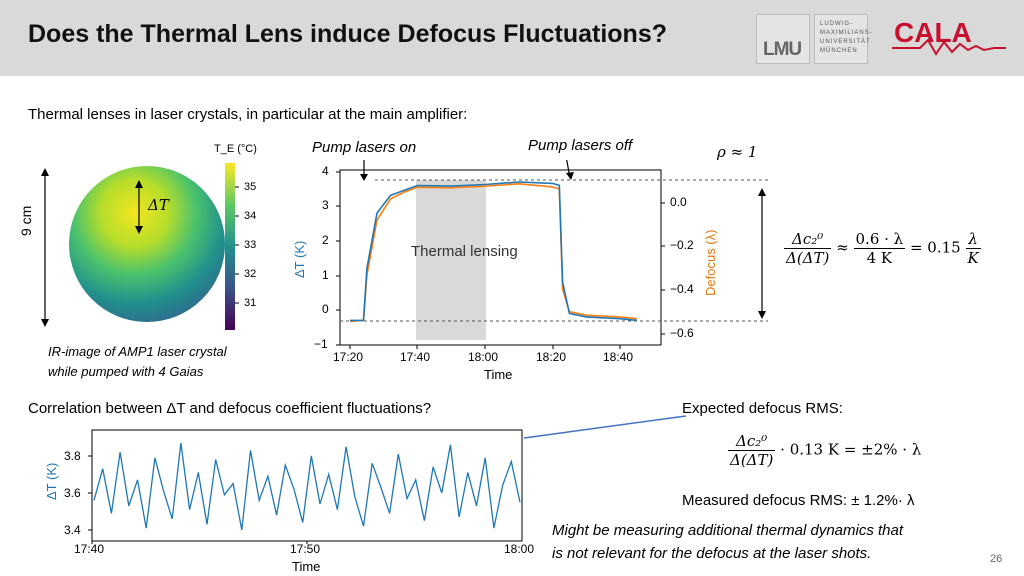 The width and height of the screenshot is (1024, 576). I want to click on laser-crystal-disk, so click(147, 244).